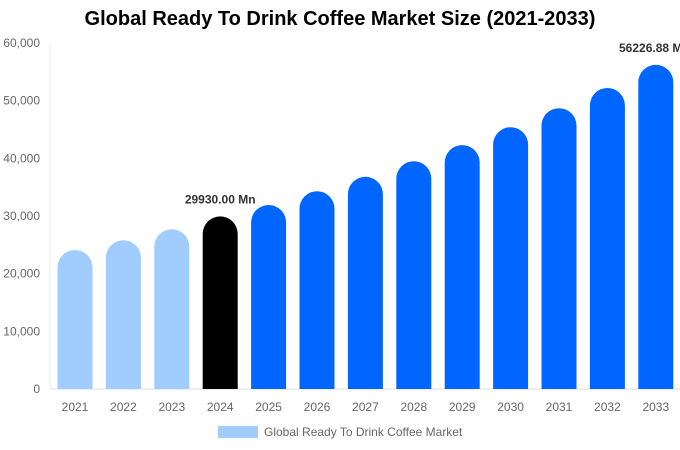  I want to click on bar-2029, so click(462, 267).